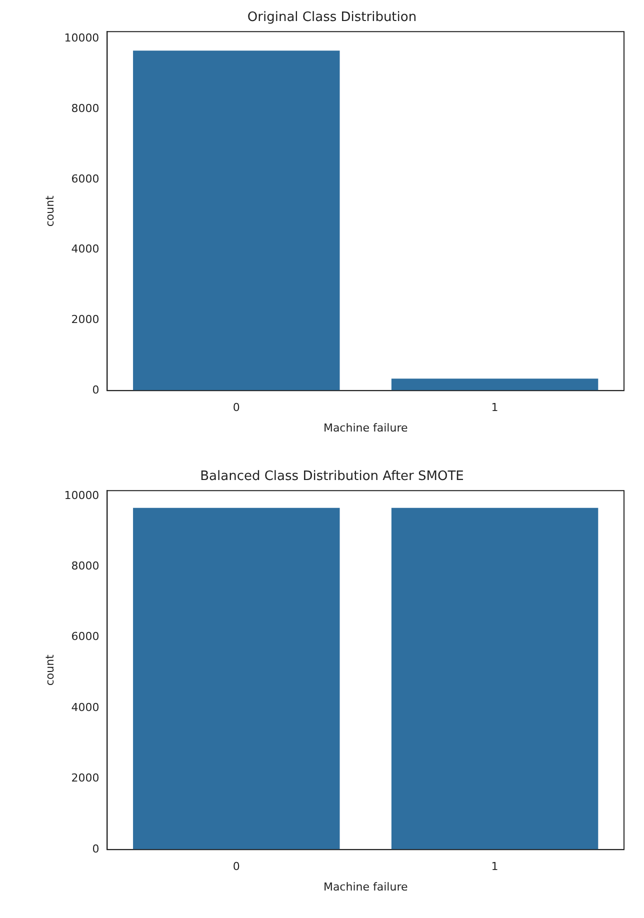 The height and width of the screenshot is (918, 644). What do you see at coordinates (332, 476) in the screenshot?
I see `chart-title: Balanced Class Distribution After SMOTE` at bounding box center [332, 476].